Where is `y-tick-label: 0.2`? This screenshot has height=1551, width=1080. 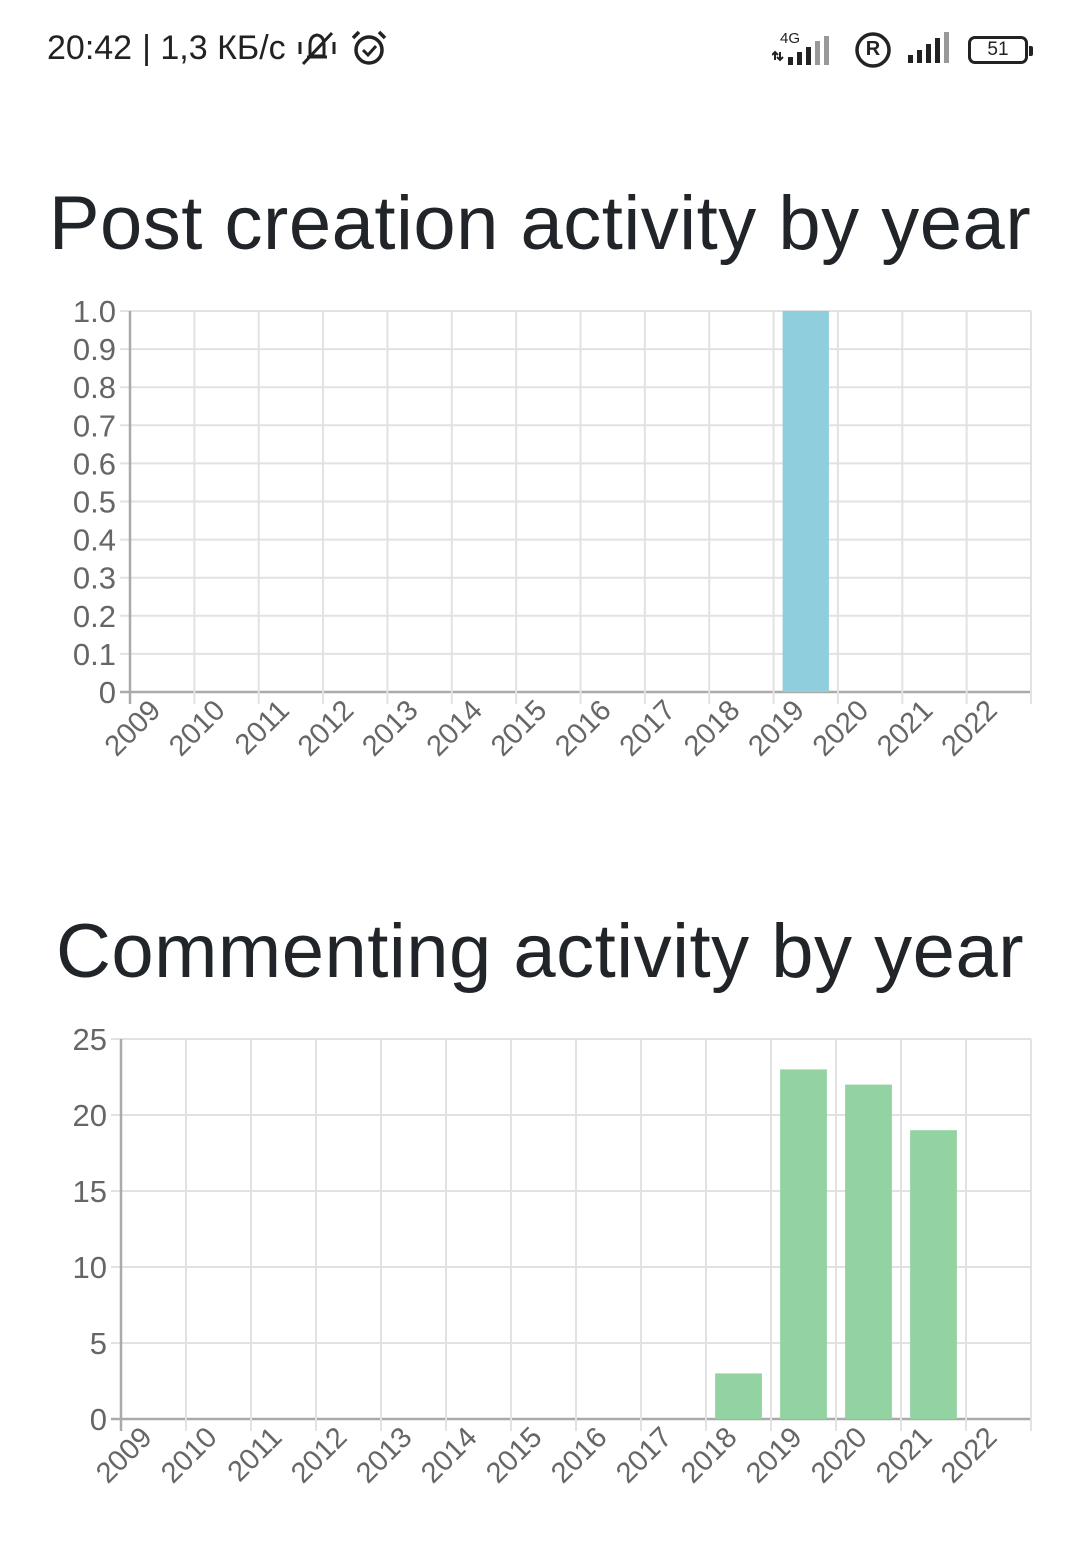 y-tick-label: 0.2 is located at coordinates (94, 616).